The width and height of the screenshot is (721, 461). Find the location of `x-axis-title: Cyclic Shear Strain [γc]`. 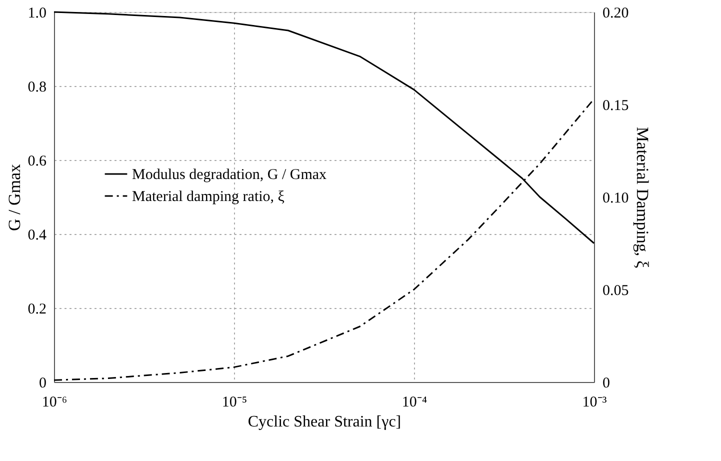

x-axis-title: Cyclic Shear Strain [γc] is located at coordinates (325, 422).